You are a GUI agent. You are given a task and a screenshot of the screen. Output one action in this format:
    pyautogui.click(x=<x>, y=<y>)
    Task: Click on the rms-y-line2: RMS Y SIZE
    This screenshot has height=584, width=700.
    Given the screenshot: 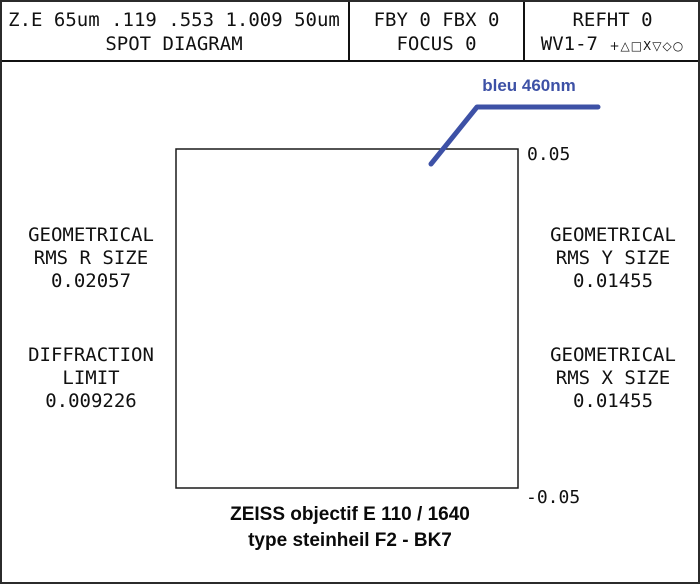 What is the action you would take?
    pyautogui.click(x=613, y=258)
    